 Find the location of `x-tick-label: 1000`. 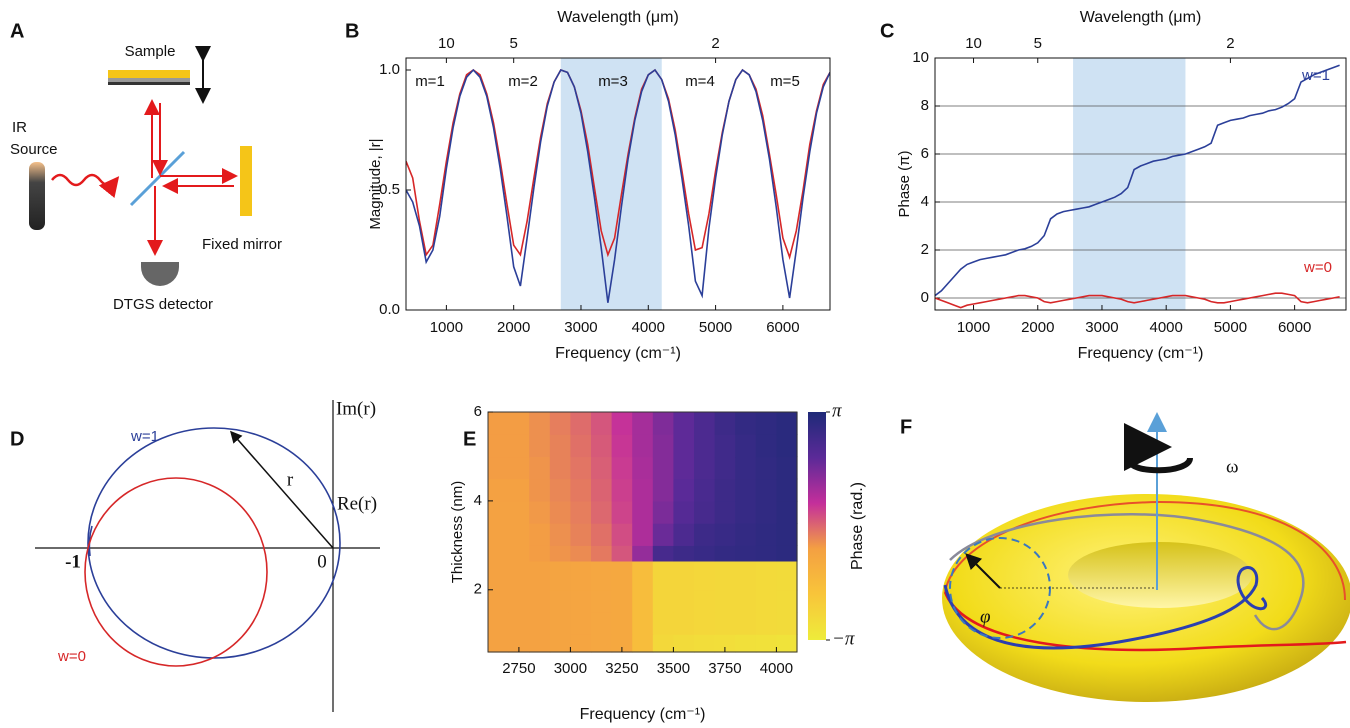

x-tick-label: 1000 is located at coordinates (973, 327).